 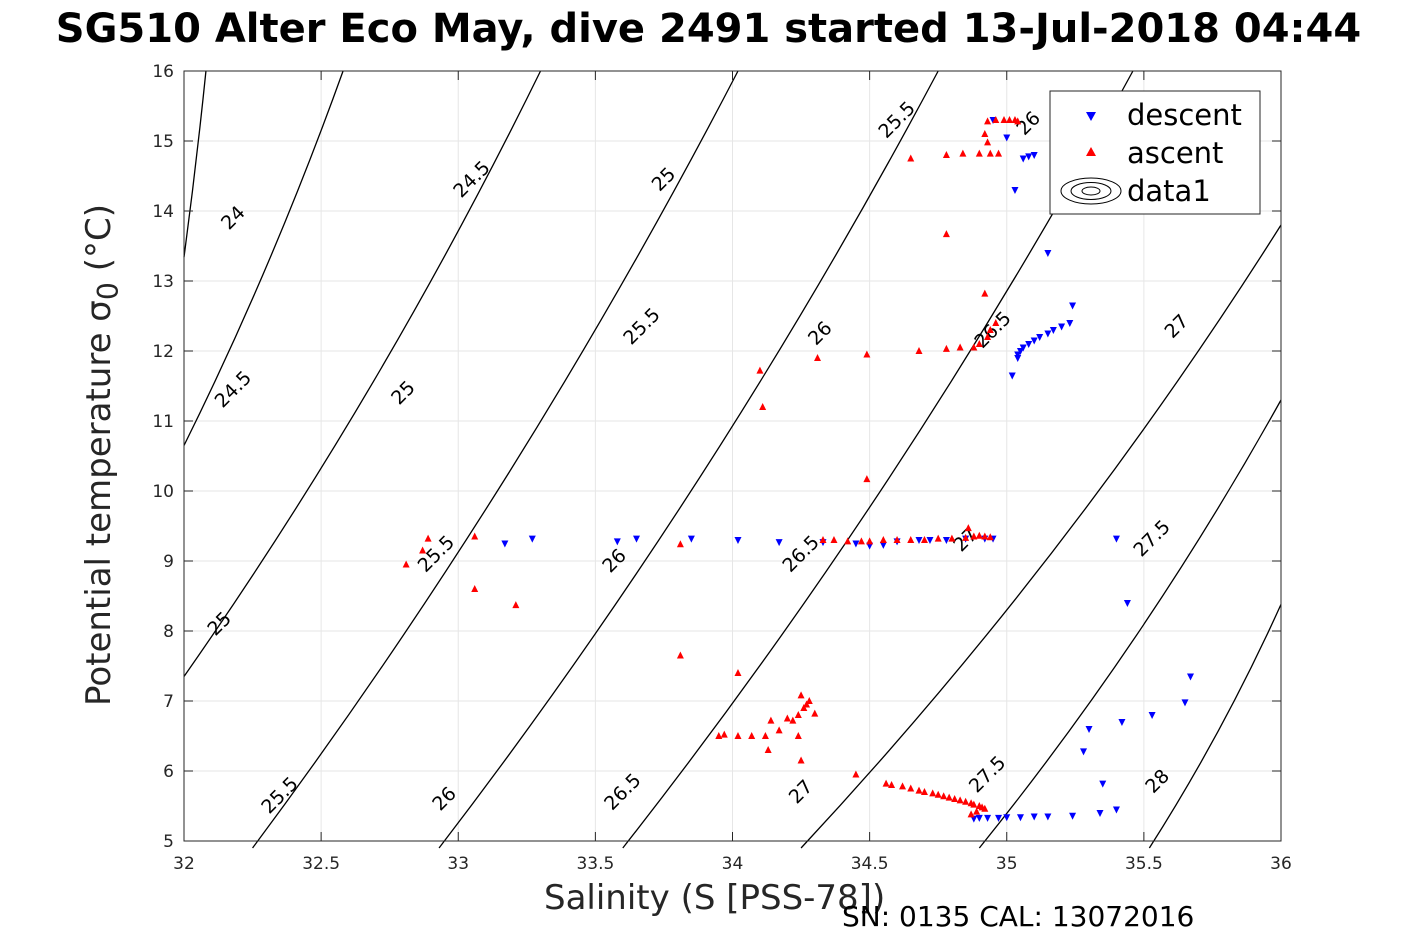 What do you see at coordinates (1175, 153) in the screenshot?
I see `legend-ascent-label: ascent` at bounding box center [1175, 153].